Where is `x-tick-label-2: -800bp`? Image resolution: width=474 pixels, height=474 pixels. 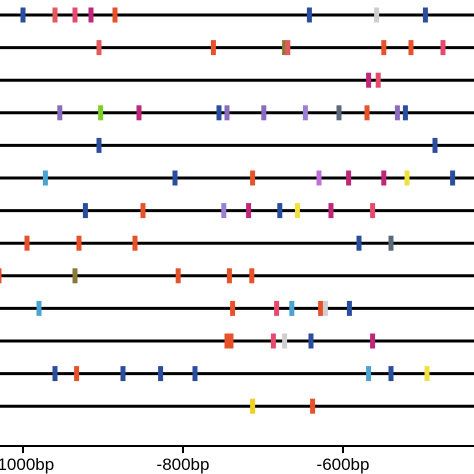 x-tick-label-2: -800bp is located at coordinates (183, 464).